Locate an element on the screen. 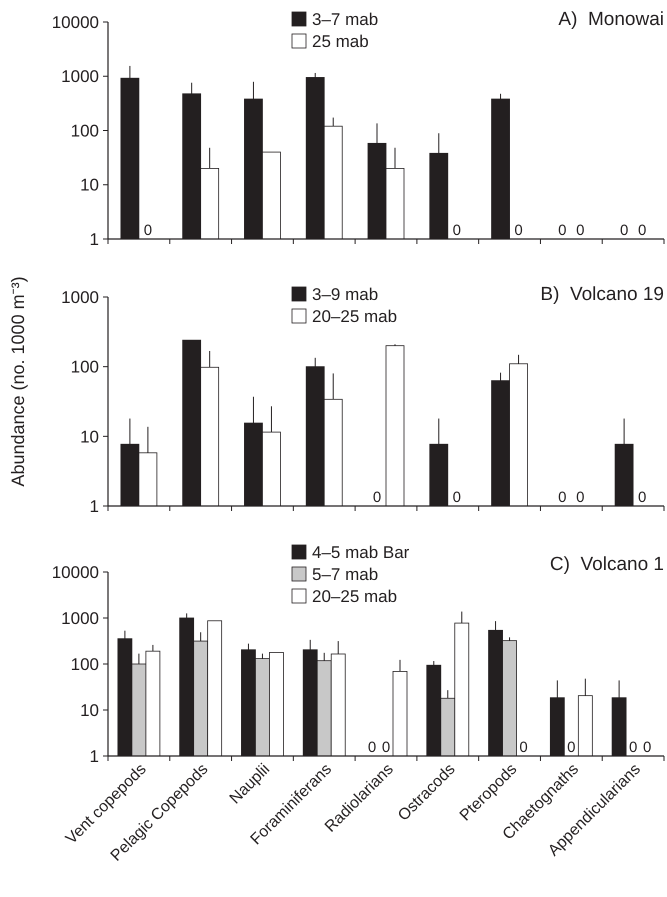  y-axis-title: Abundance (no. 1000 m⁻³) is located at coordinates (18, 381).